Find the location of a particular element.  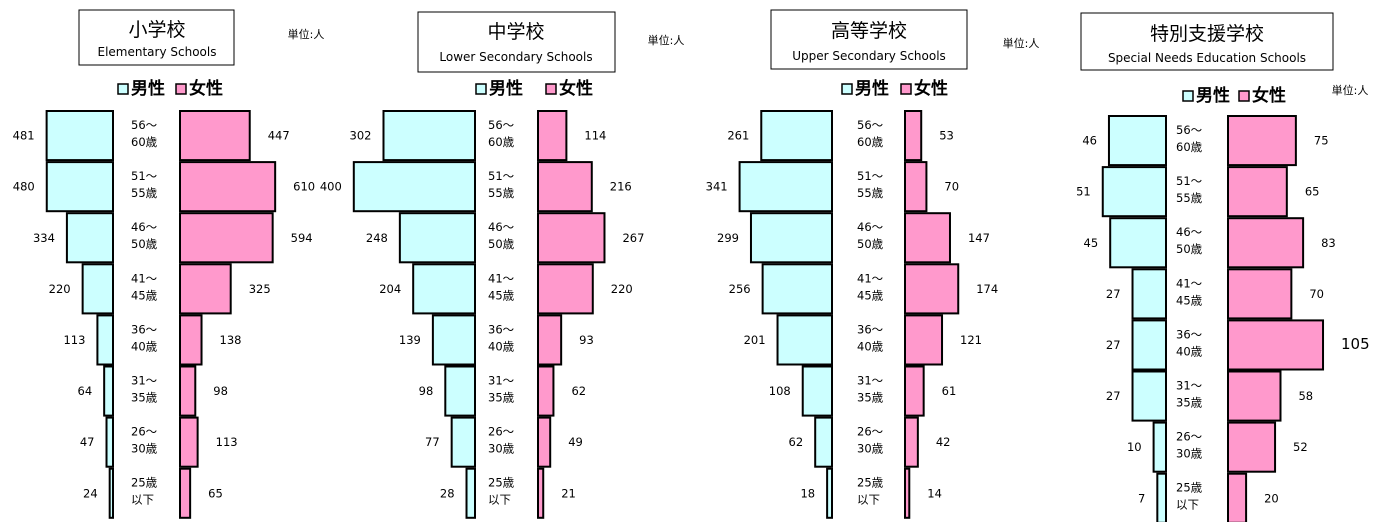

value-label-female: 42 is located at coordinates (943, 442).